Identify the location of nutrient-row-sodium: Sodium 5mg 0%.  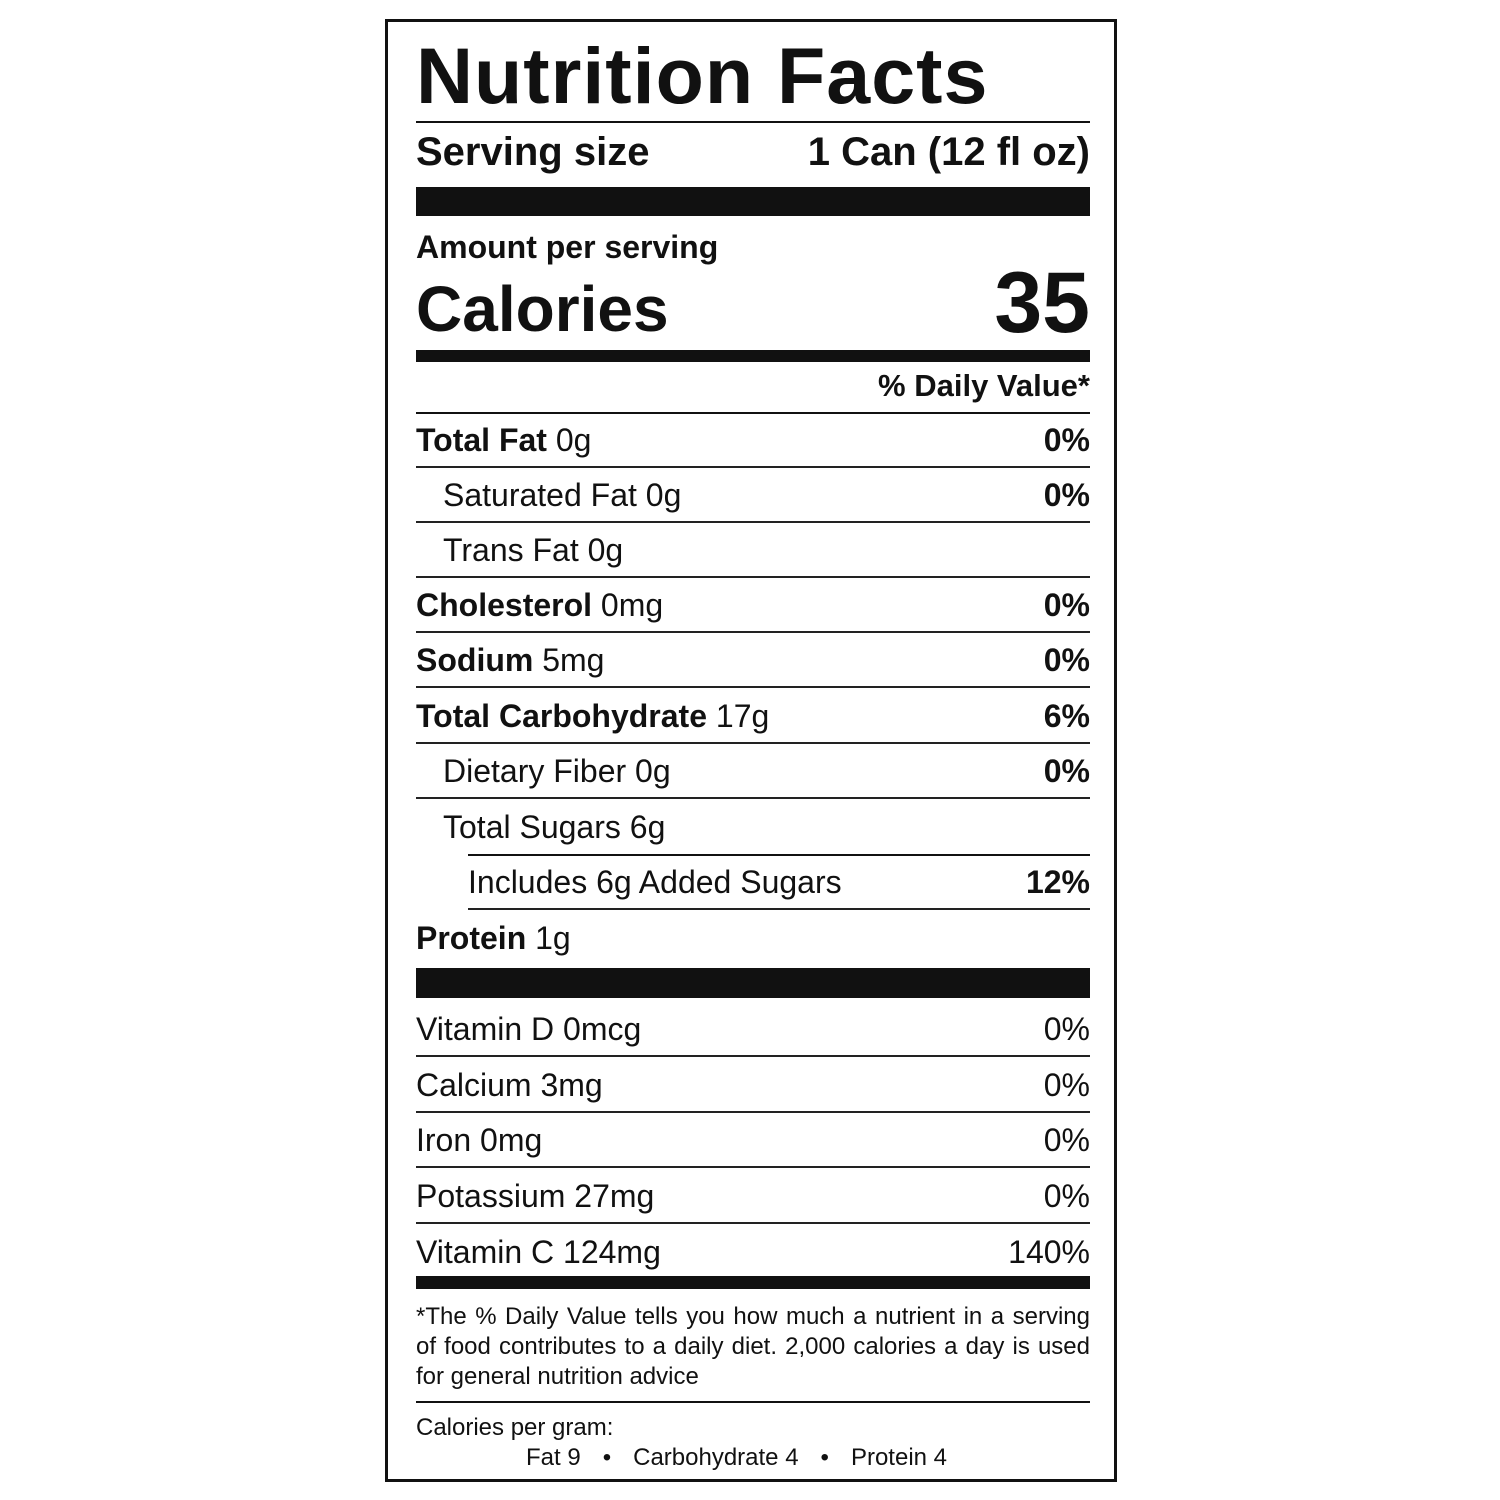
(753, 661).